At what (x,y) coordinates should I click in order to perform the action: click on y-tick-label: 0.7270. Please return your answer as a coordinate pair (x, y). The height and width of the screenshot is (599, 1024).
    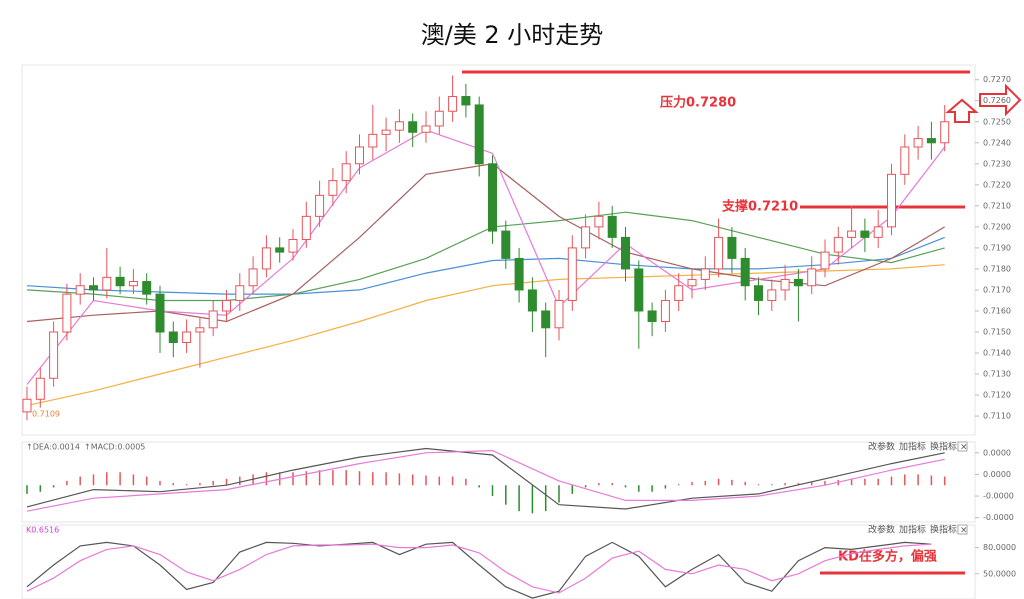
    Looking at the image, I should click on (997, 79).